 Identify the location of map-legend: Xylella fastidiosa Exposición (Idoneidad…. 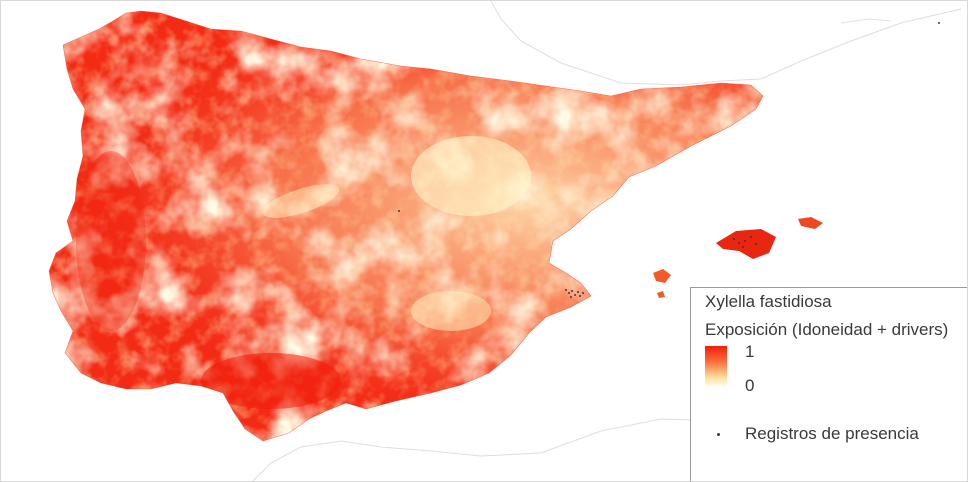
(828, 384).